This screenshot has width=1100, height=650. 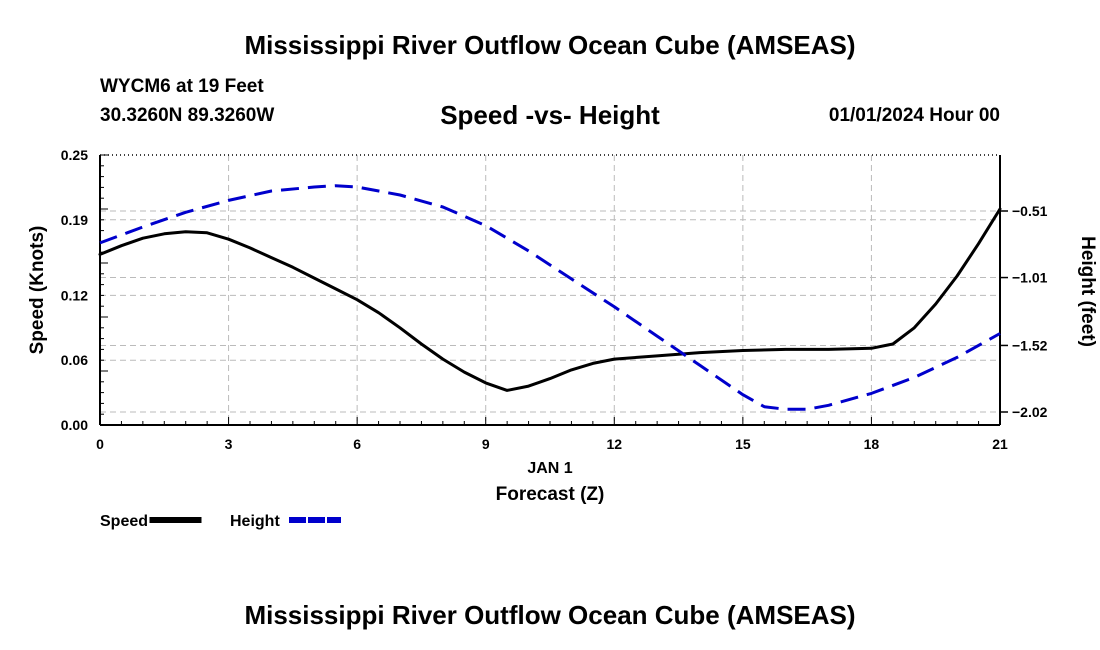 I want to click on x-tick-label: 15, so click(x=743, y=444).